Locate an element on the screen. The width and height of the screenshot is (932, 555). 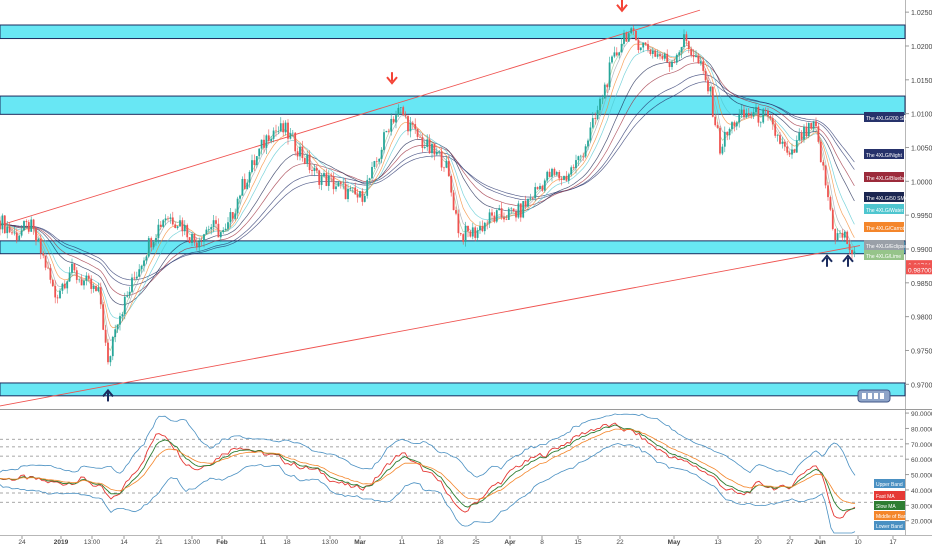
osc-series-line is located at coordinates (428, 445).